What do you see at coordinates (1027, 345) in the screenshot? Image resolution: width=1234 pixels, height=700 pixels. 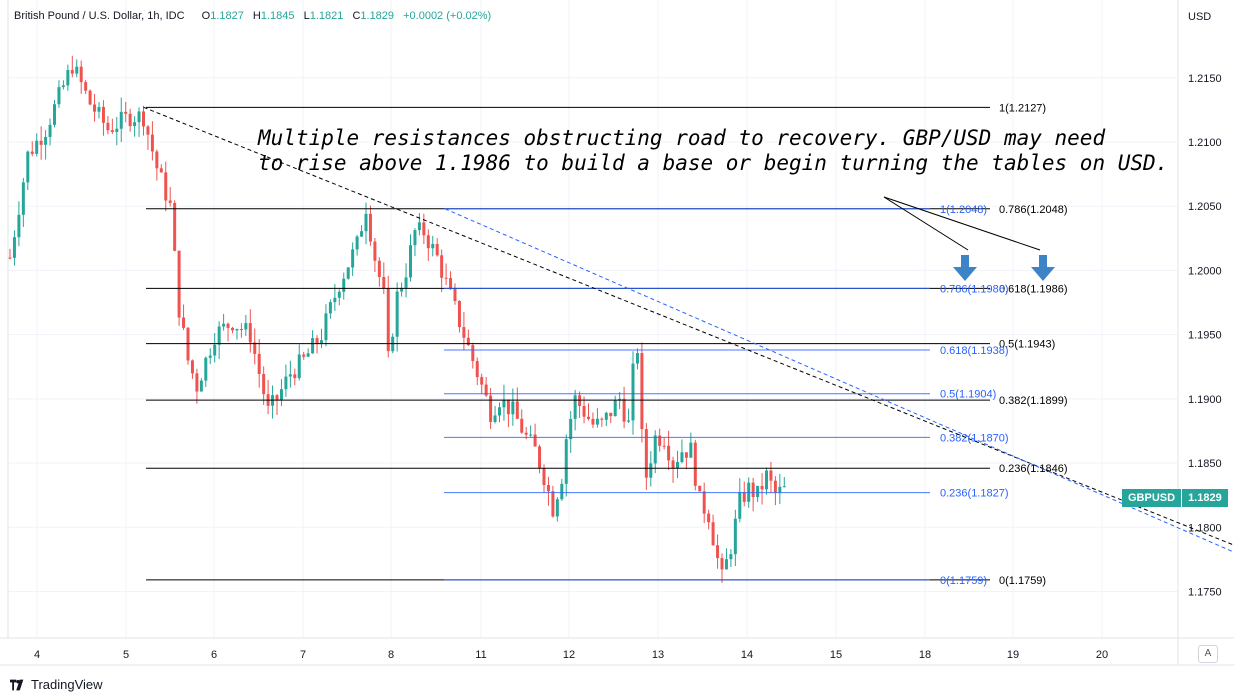 I see `fib-level-label: 0.5(1.1943)` at bounding box center [1027, 345].